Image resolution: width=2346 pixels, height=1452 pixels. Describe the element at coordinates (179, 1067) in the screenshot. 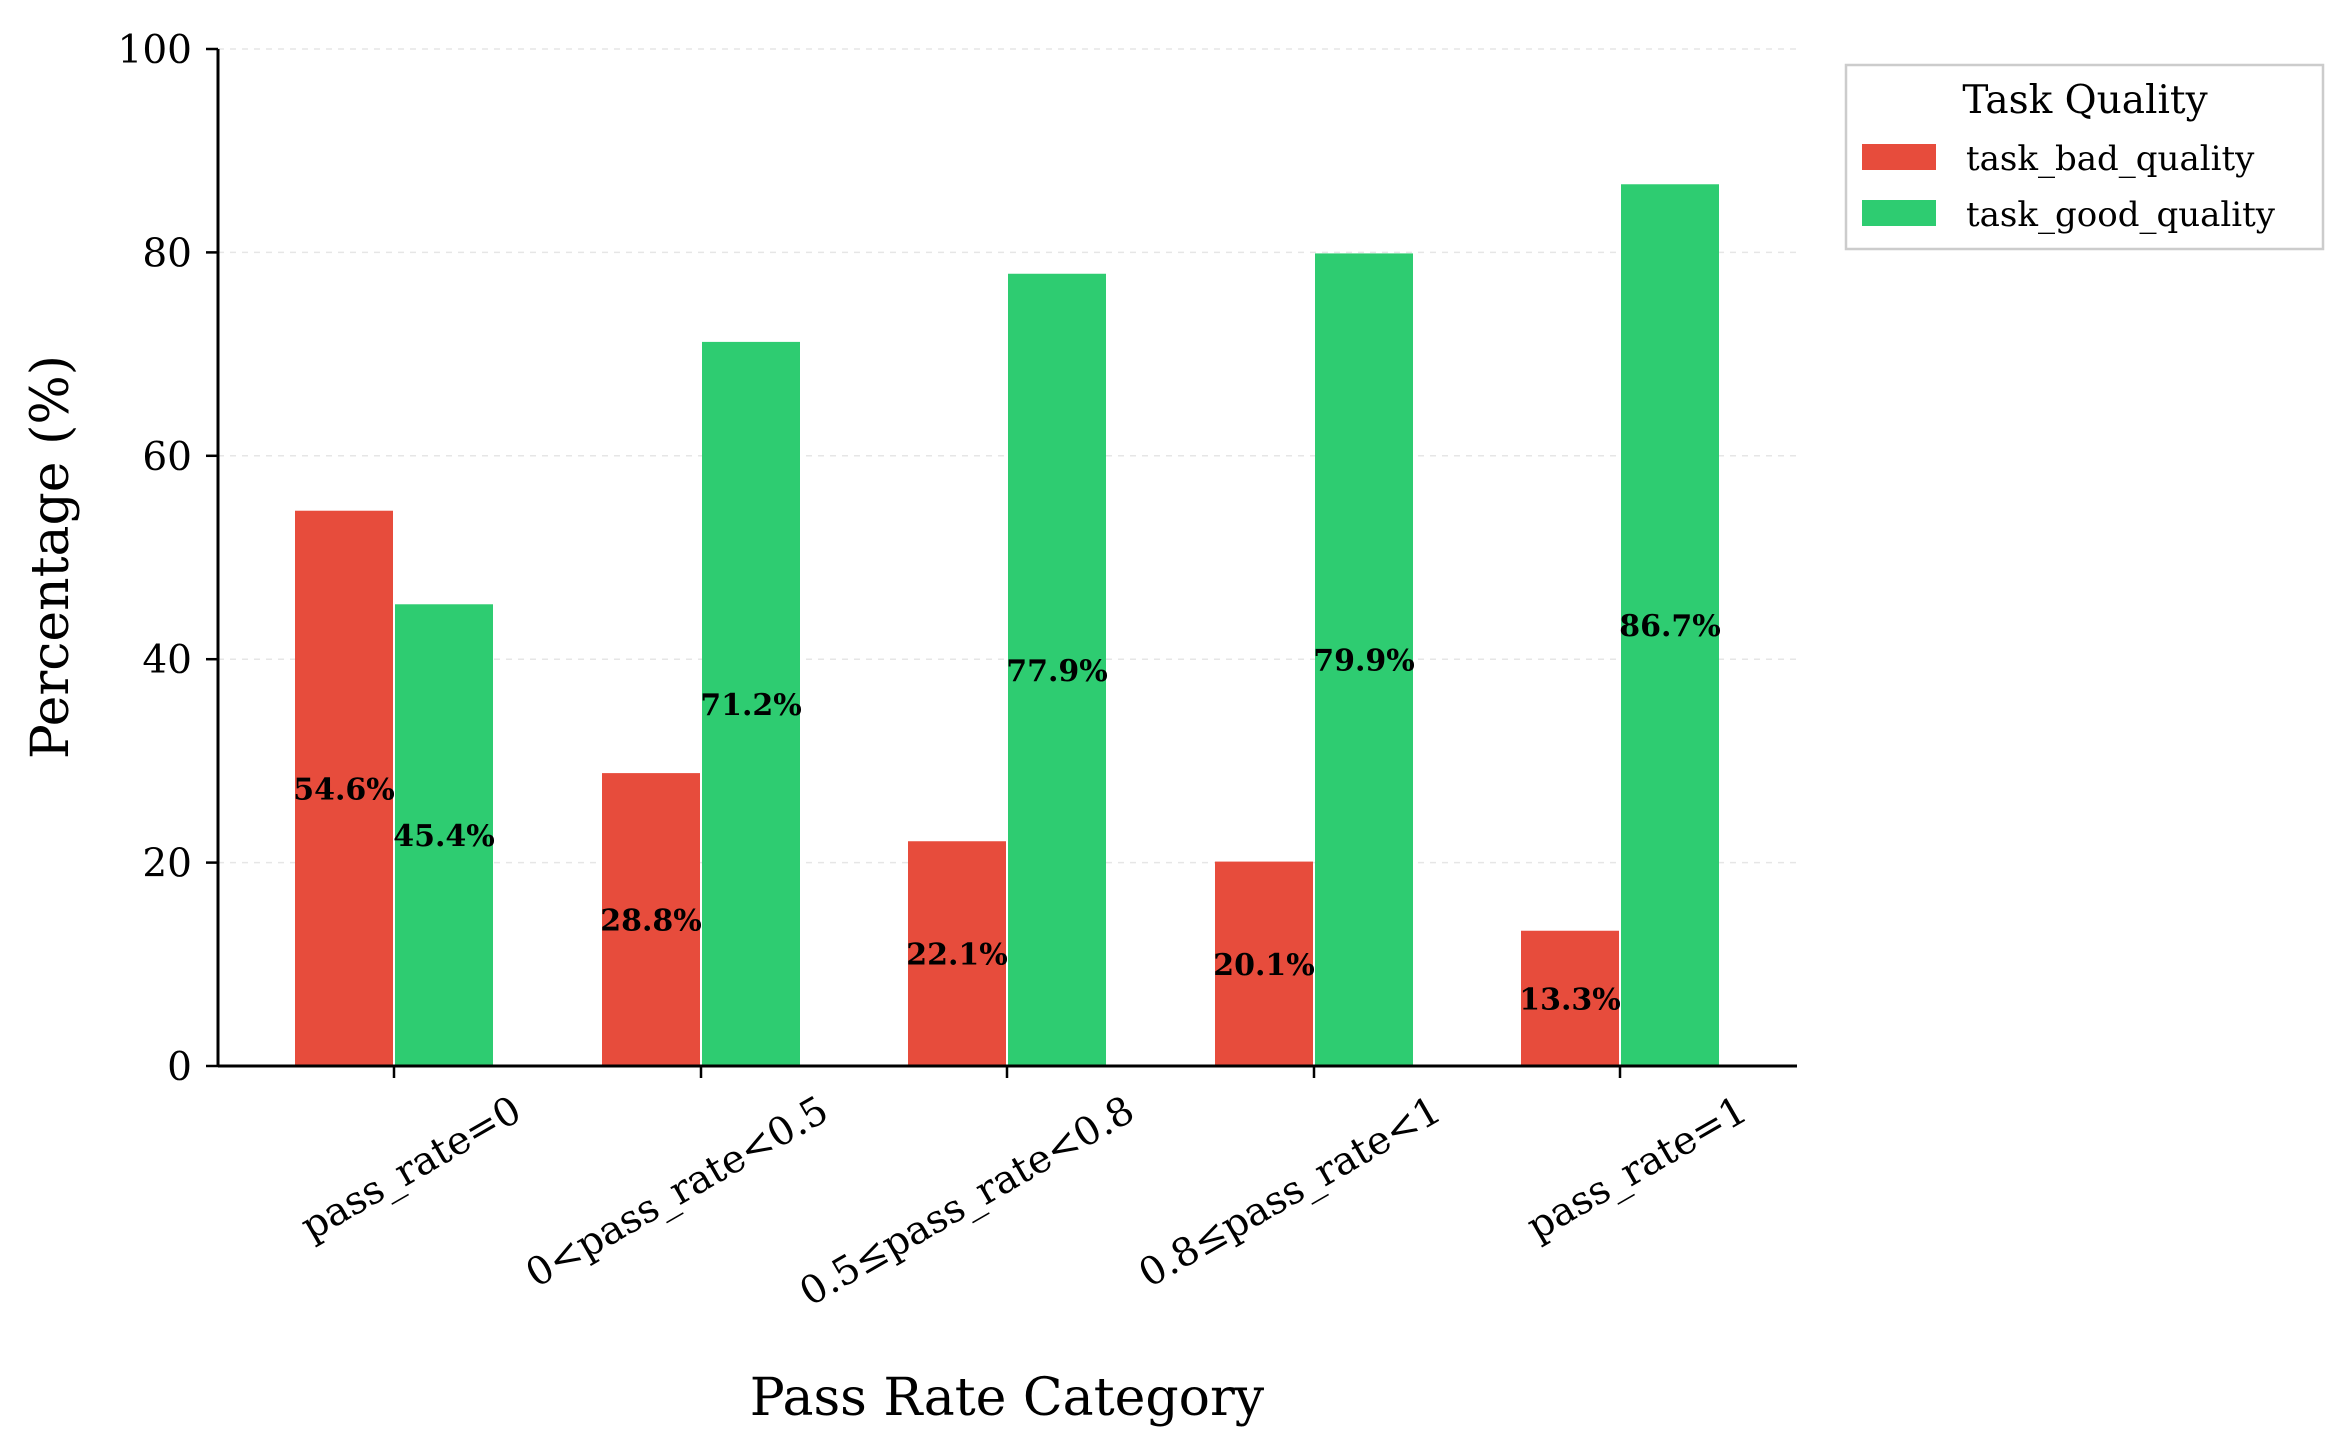

I see `y-tick-label: 0` at that location.